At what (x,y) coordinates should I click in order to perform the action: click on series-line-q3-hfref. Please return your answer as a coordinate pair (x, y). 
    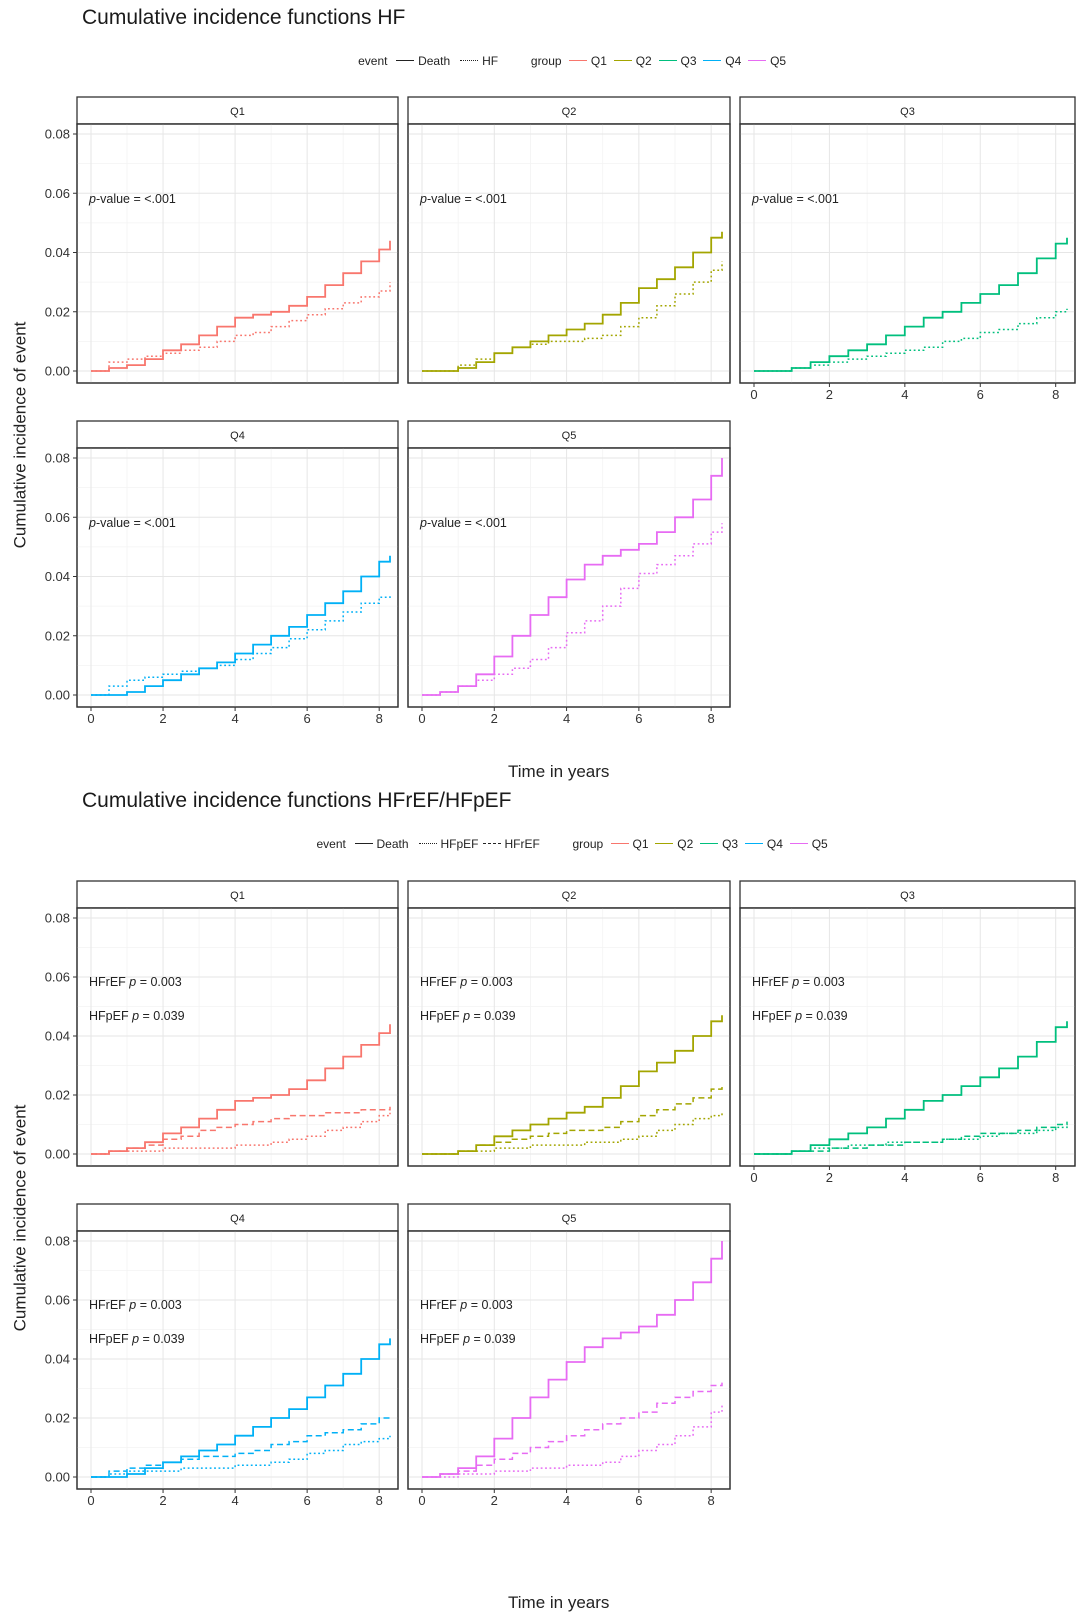
    Looking at the image, I should click on (911, 1138).